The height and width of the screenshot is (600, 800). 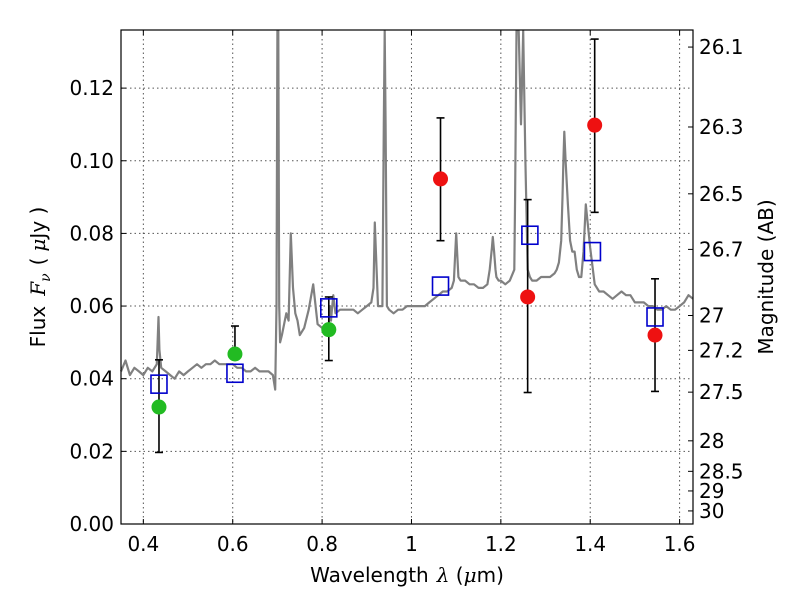 What do you see at coordinates (721, 194) in the screenshot?
I see `y2-tick-label: 26.5` at bounding box center [721, 194].